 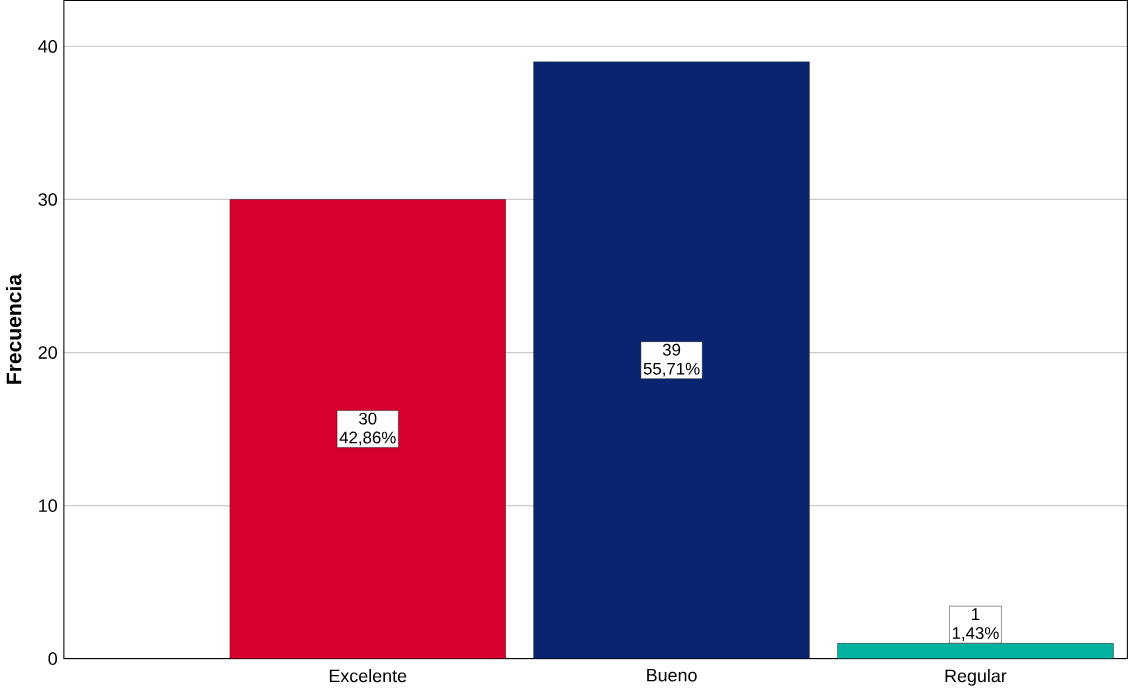 What do you see at coordinates (47, 46) in the screenshot?
I see `y-tick-label: 40` at bounding box center [47, 46].